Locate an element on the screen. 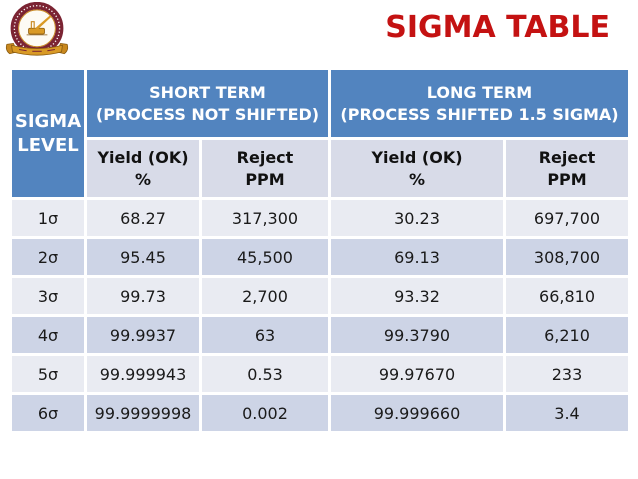  table-row: 5σ 99.999943 0.53 99.97670 233 is located at coordinates (320, 374).